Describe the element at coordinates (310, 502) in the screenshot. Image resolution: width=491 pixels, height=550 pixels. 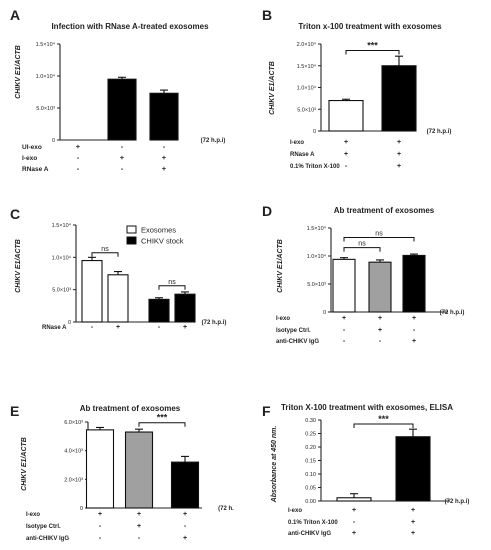
I see `y-tick-label: 0.00` at that location.